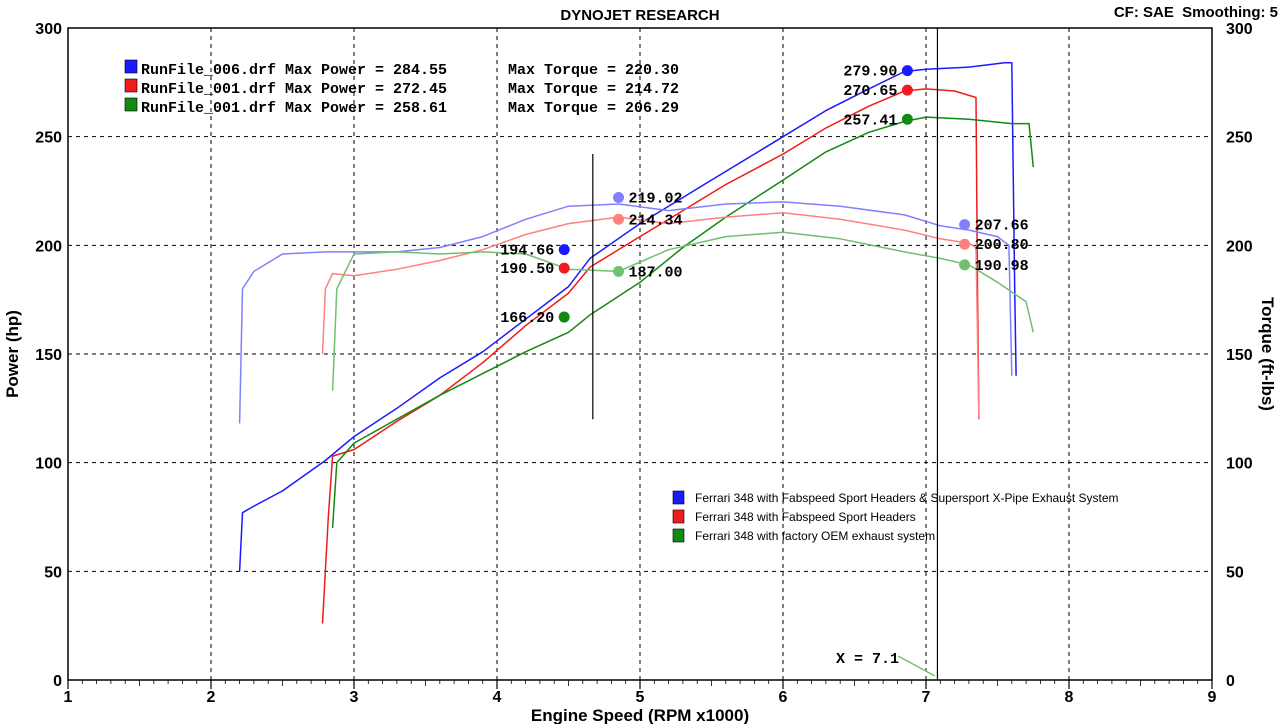  Describe the element at coordinates (640, 697) in the screenshot. I see `x-tick-label: 5` at that location.